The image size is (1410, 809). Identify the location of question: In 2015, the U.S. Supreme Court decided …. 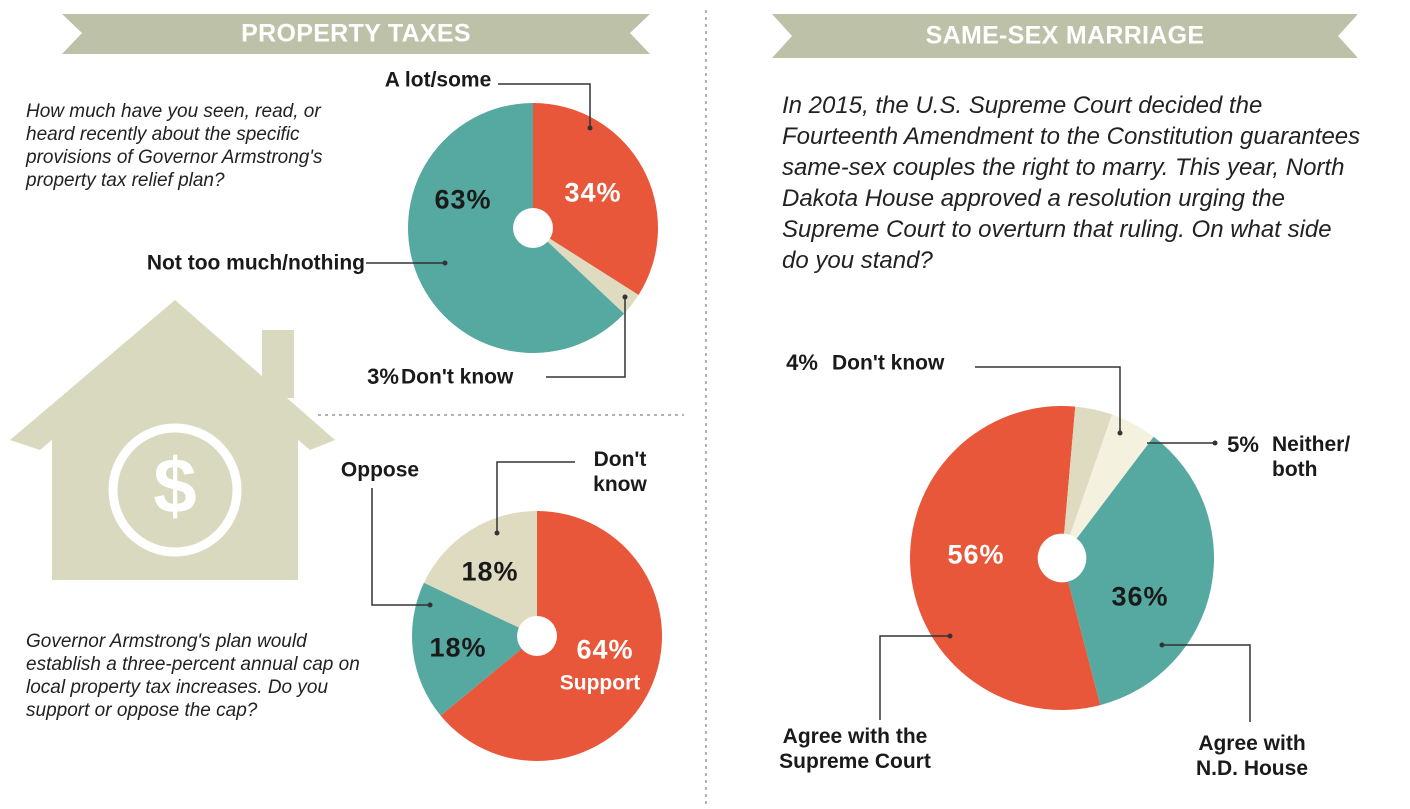
(1071, 183).